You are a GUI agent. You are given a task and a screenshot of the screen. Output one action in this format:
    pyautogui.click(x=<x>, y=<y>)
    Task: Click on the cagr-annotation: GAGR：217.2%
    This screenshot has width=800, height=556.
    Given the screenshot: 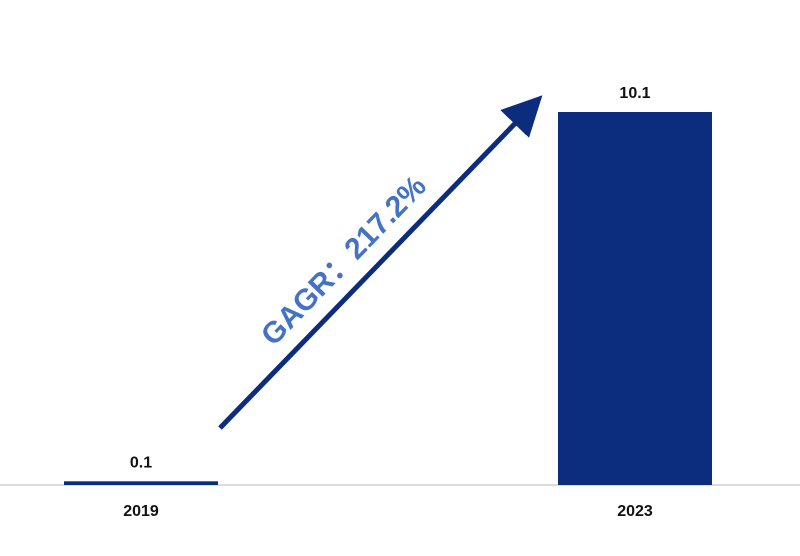 What is the action you would take?
    pyautogui.click(x=344, y=261)
    